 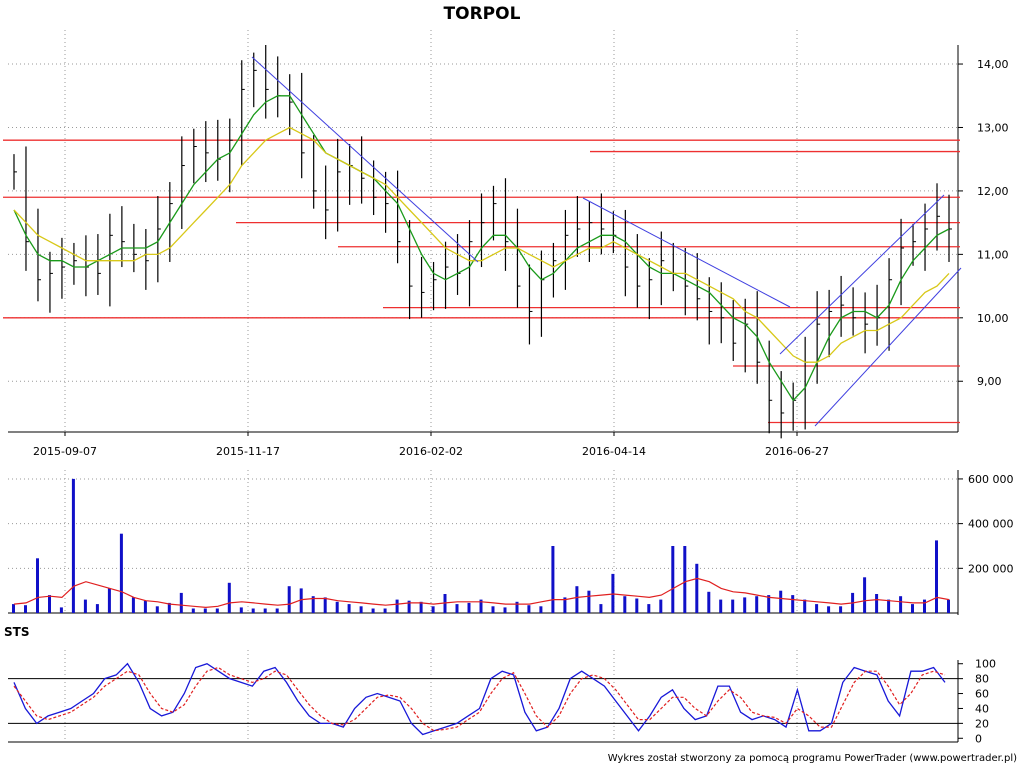 I want to click on sts-label: STS, so click(x=16, y=632).